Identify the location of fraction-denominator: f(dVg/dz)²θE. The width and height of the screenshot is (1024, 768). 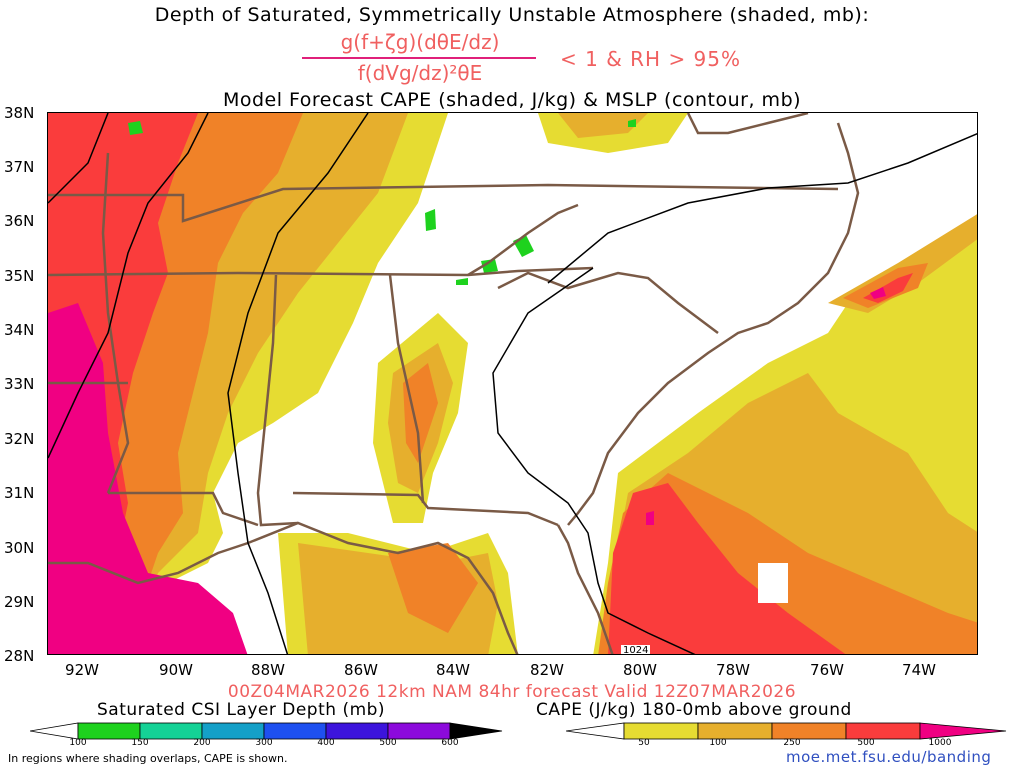
(420, 73).